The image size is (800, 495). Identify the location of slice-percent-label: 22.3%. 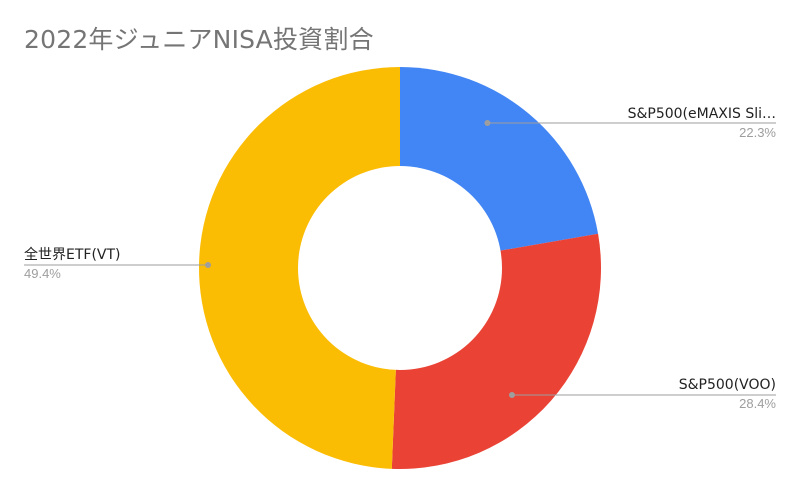
(757, 132).